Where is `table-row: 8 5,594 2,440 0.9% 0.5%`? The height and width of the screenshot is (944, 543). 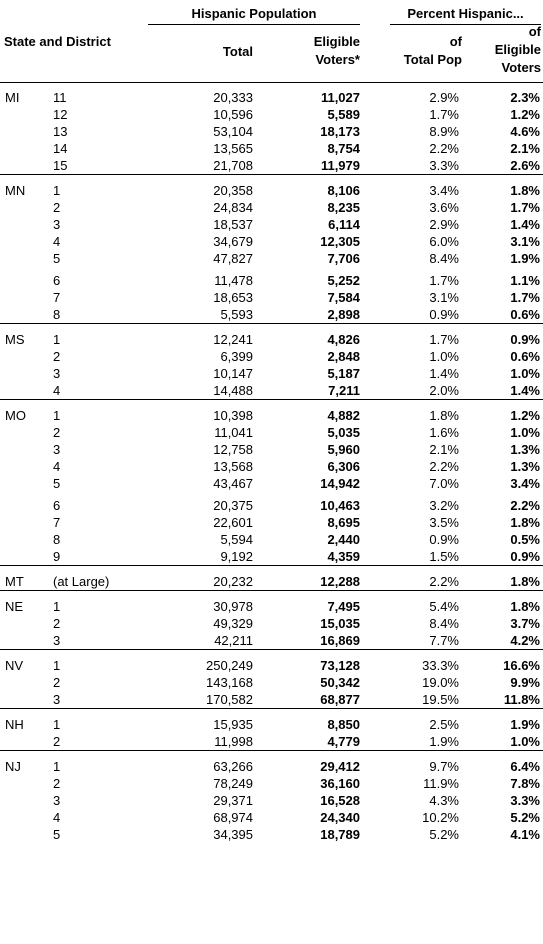 table-row: 8 5,594 2,440 0.9% 0.5% is located at coordinates (271, 539).